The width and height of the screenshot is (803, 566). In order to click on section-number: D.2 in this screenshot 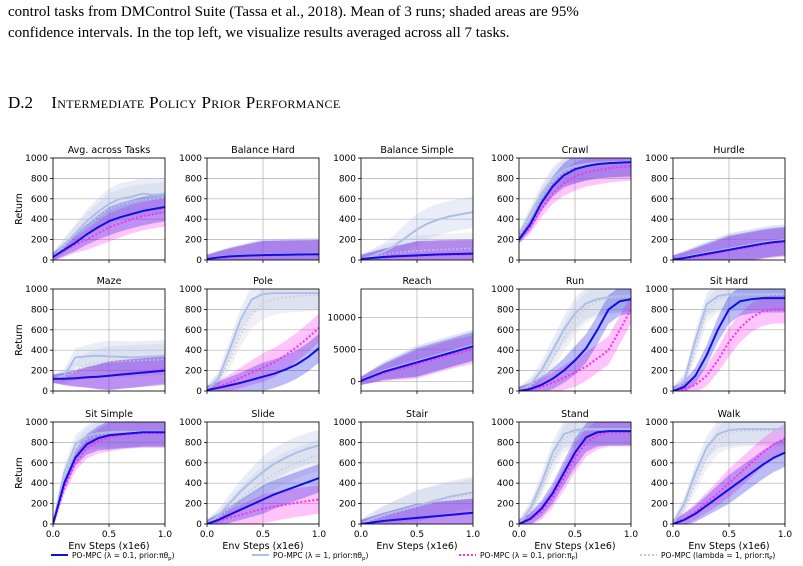, I will do `click(21, 102)`.